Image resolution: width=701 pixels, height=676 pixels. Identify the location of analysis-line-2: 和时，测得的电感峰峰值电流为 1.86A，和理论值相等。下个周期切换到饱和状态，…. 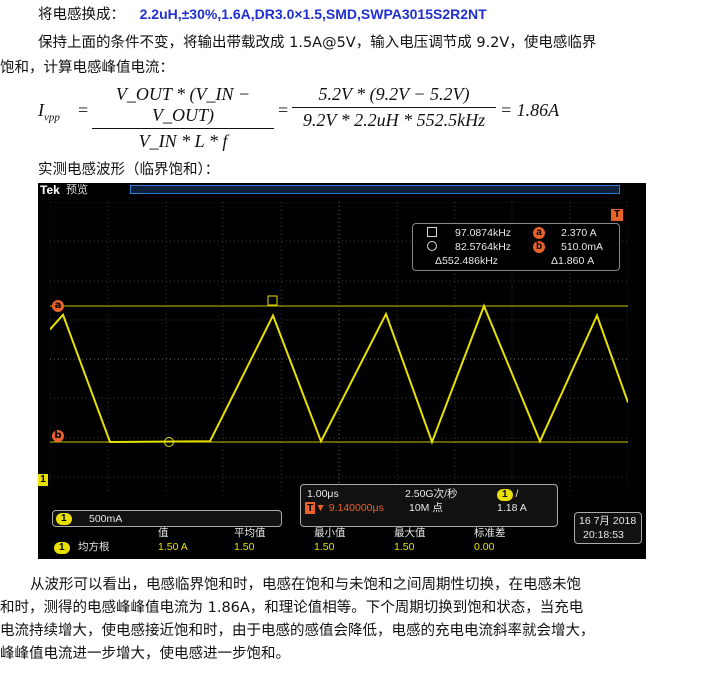
(292, 608).